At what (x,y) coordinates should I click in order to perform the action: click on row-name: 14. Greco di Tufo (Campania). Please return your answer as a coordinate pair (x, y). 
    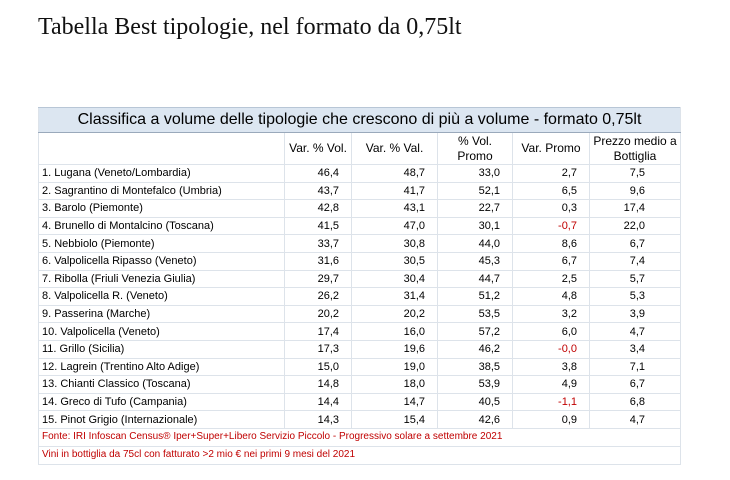
    Looking at the image, I should click on (161, 402).